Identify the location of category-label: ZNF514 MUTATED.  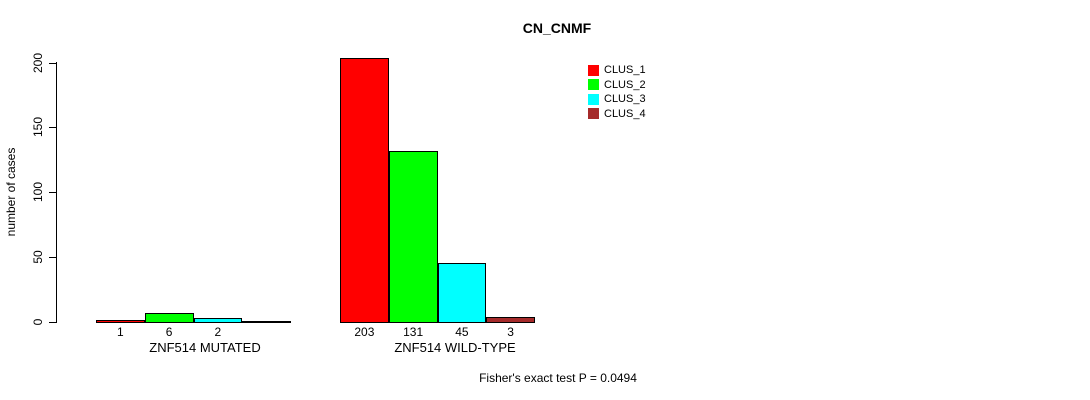
(205, 347).